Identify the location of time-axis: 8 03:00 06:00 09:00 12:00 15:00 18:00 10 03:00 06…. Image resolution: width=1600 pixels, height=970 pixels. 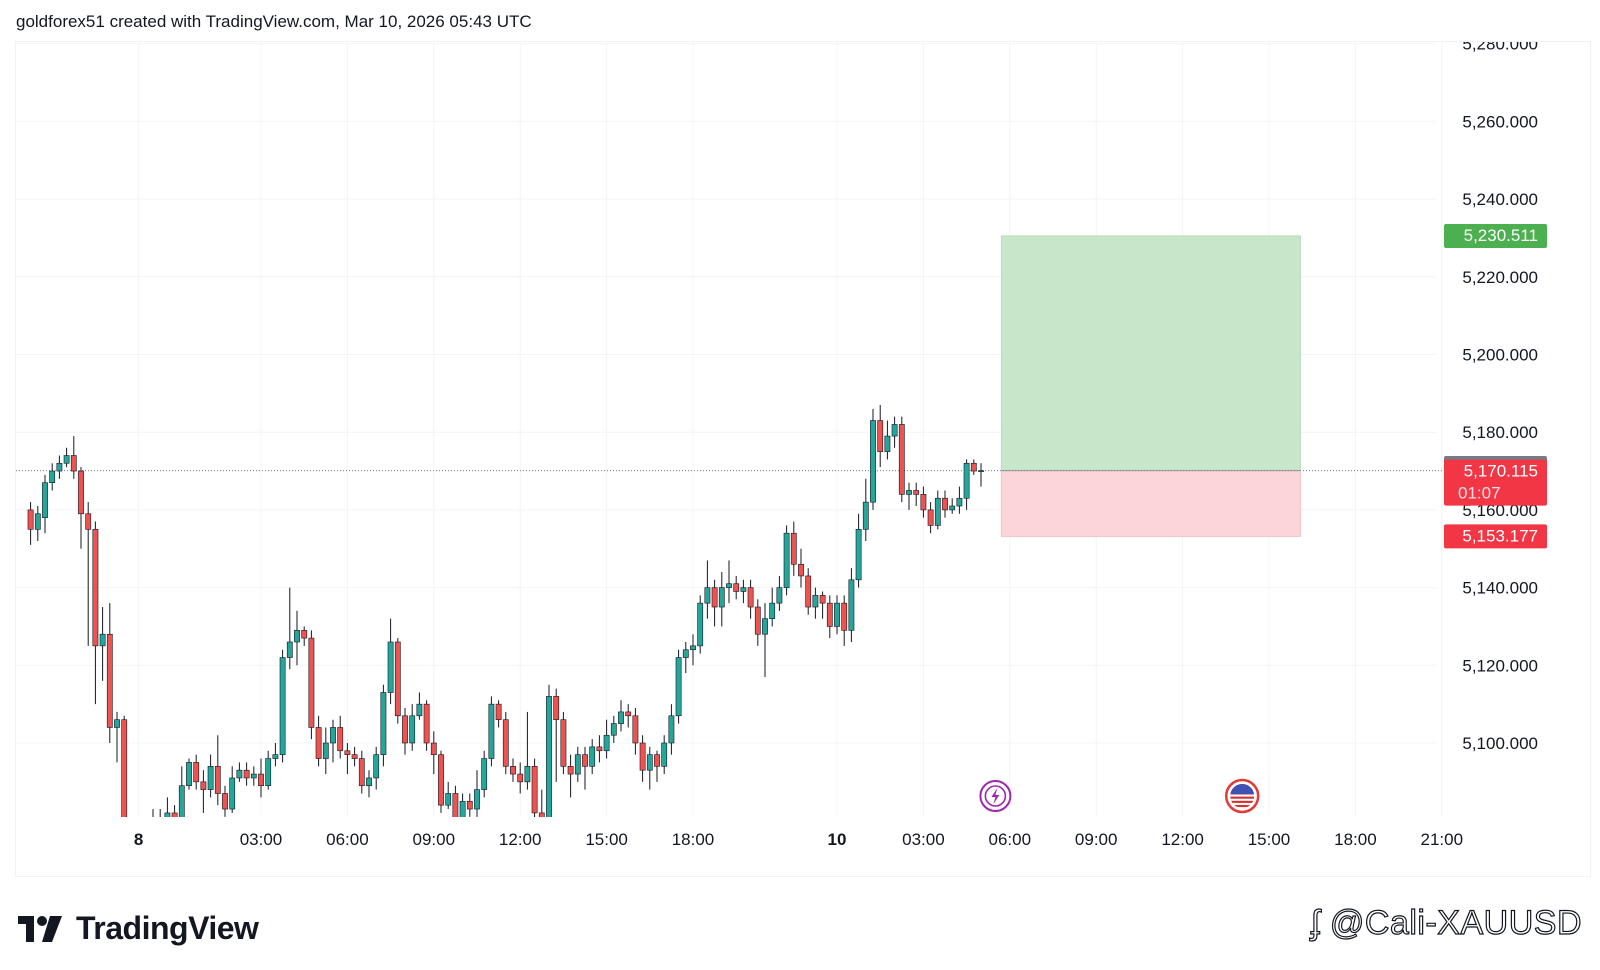
(798, 839).